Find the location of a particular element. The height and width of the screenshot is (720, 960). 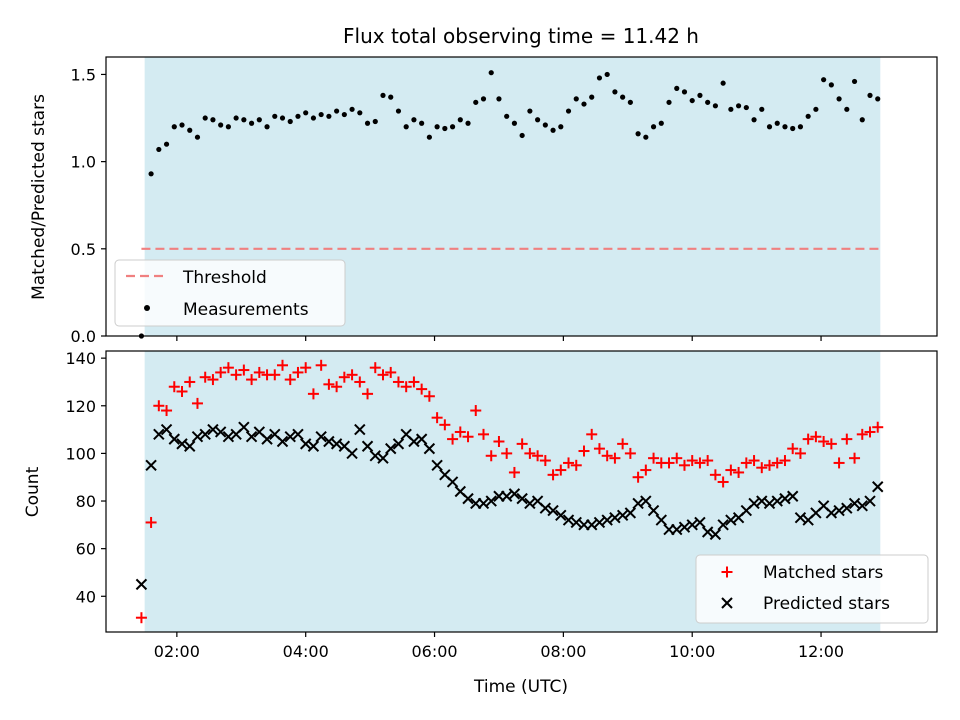

x-tick-label: 10:00 is located at coordinates (692, 651).